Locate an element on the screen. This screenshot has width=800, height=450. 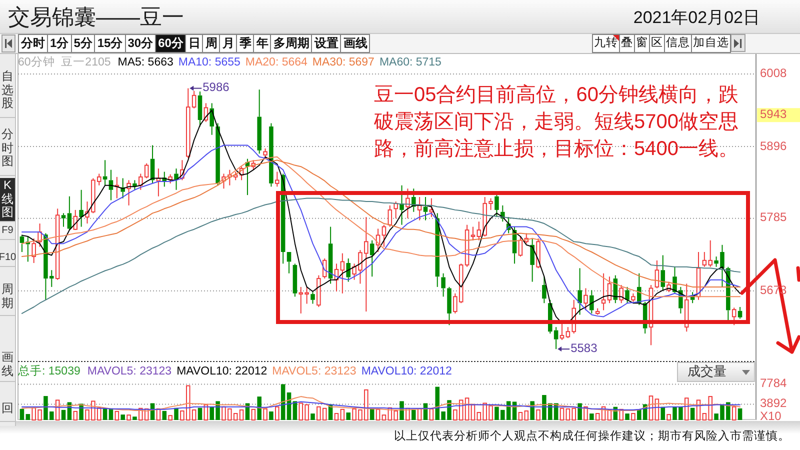
text: 30分 is located at coordinates (140, 43).